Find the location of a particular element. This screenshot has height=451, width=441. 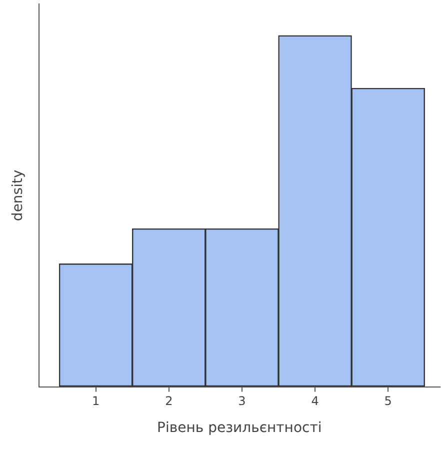

y-axis-title: density is located at coordinates (18, 196).